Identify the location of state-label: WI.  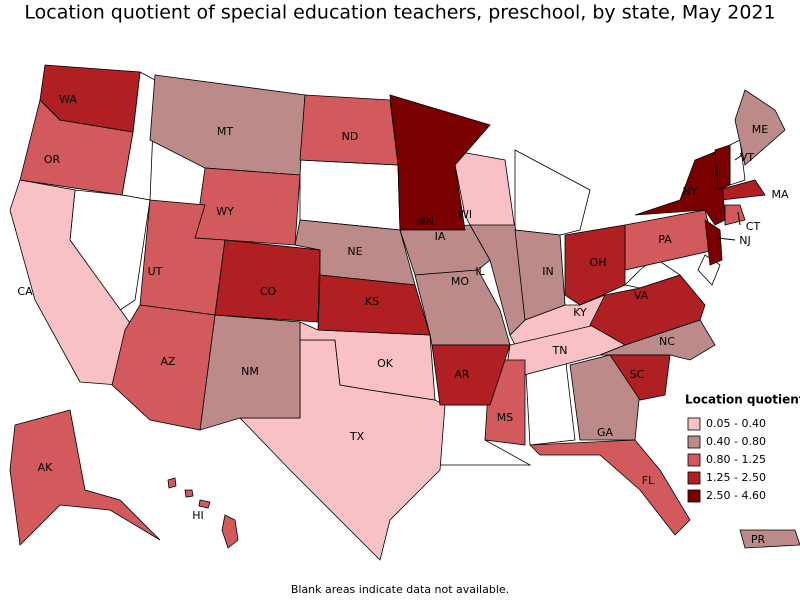
(465, 214).